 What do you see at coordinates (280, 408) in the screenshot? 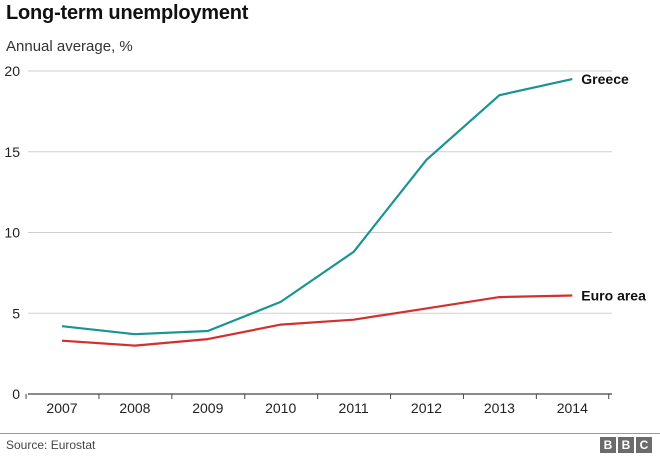
I see `x-tick-label: 2010` at bounding box center [280, 408].